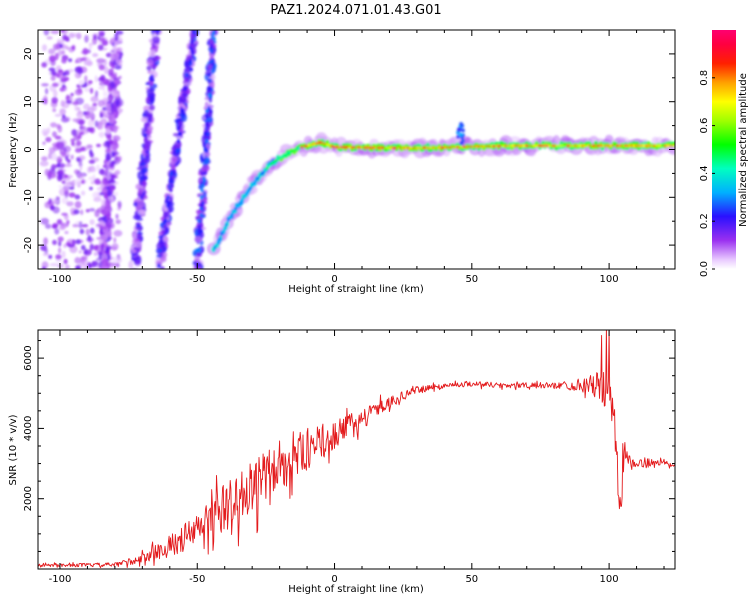  I want to click on spectrogram-xtick-label: -50, so click(197, 279).